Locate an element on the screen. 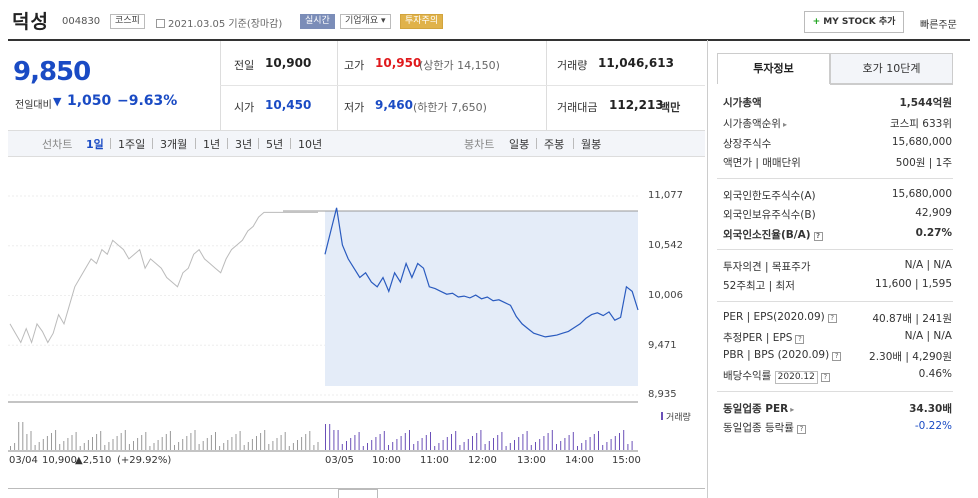 The width and height of the screenshot is (978, 498). par-value: 500원 | 1주 is located at coordinates (923, 163).